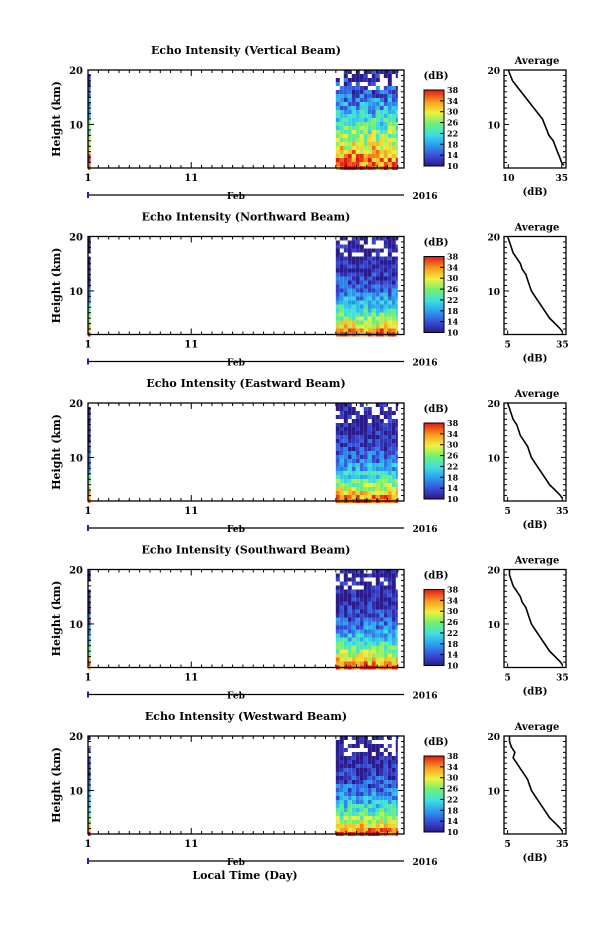 This screenshot has height=931, width=616. I want to click on x-tick-label: 11, so click(191, 345).